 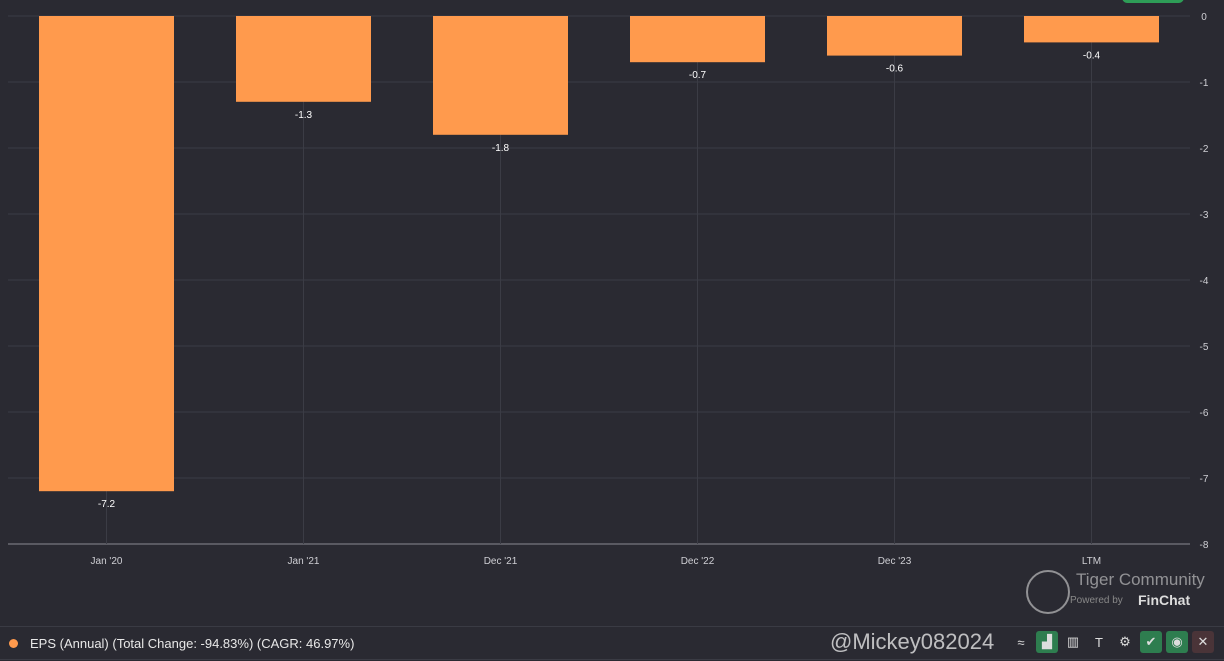 I want to click on line-chart-icon: ≈, so click(x=1021, y=642).